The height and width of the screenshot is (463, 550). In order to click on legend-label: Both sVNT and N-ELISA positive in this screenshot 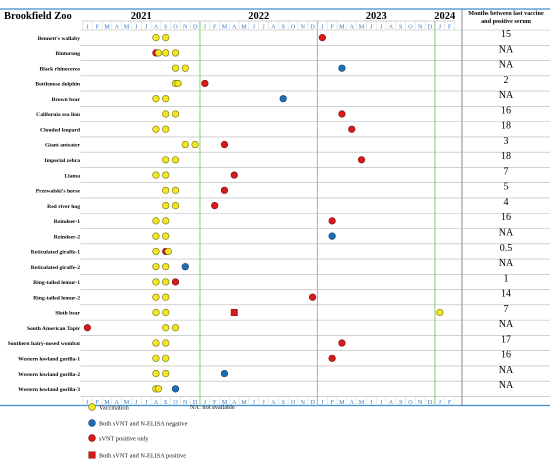, I will do `click(142, 455)`.